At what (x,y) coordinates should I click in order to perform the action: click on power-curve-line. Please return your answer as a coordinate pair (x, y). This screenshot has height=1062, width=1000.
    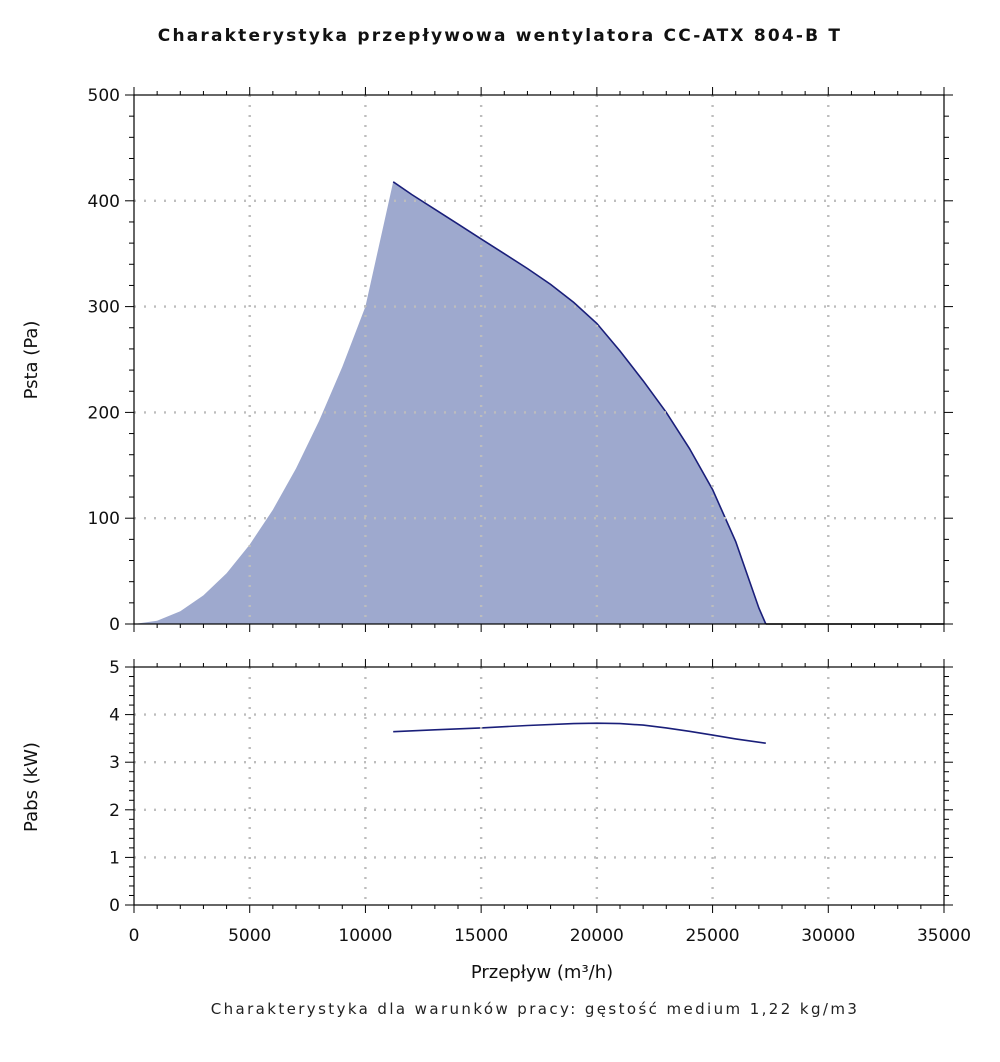
    Looking at the image, I should click on (579, 733).